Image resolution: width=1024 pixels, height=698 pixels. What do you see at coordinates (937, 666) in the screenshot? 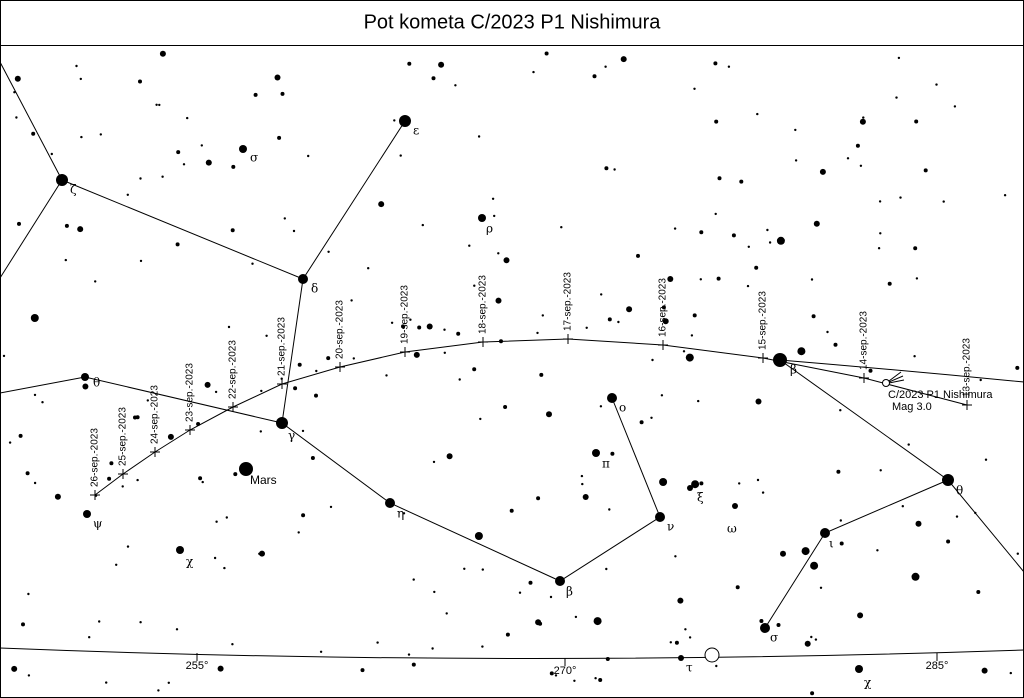
I see `ra-label: 285°` at bounding box center [937, 666].